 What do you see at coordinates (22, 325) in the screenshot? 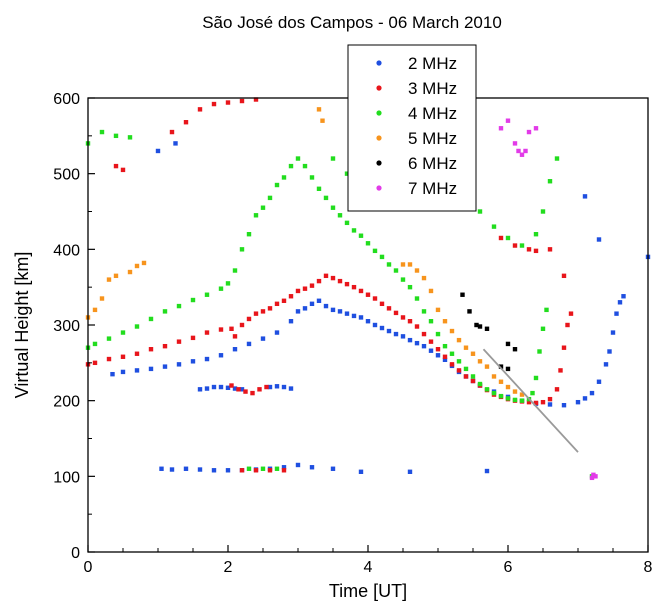
I see `y-axis-title: Virtual Height [km]` at bounding box center [22, 325].